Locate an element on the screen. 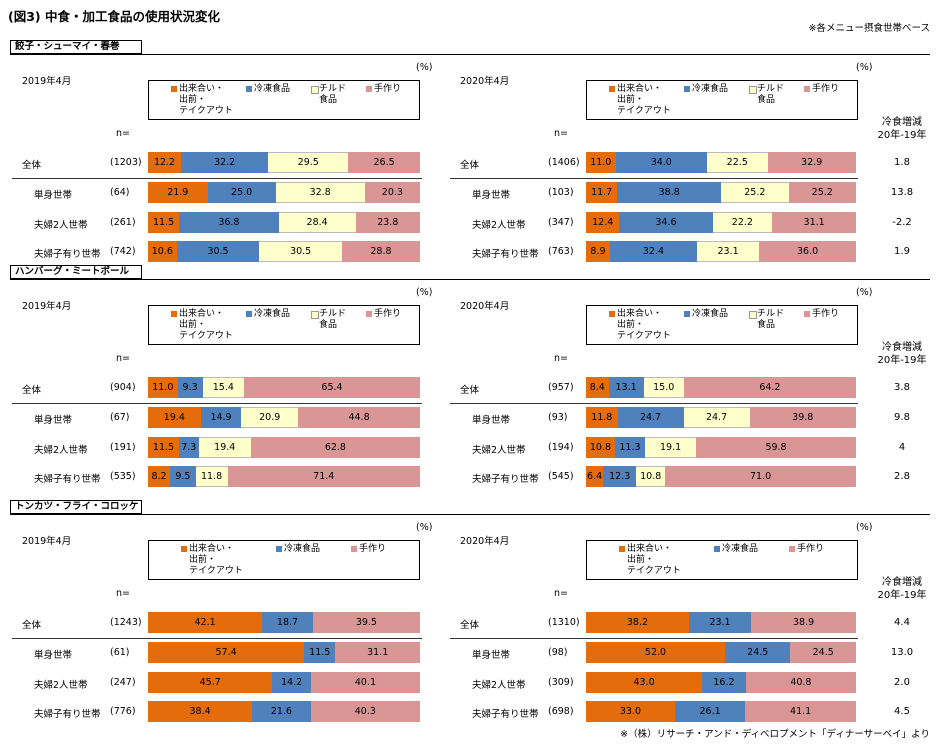 The image size is (940, 750). diff-value: 4.4 is located at coordinates (902, 622).